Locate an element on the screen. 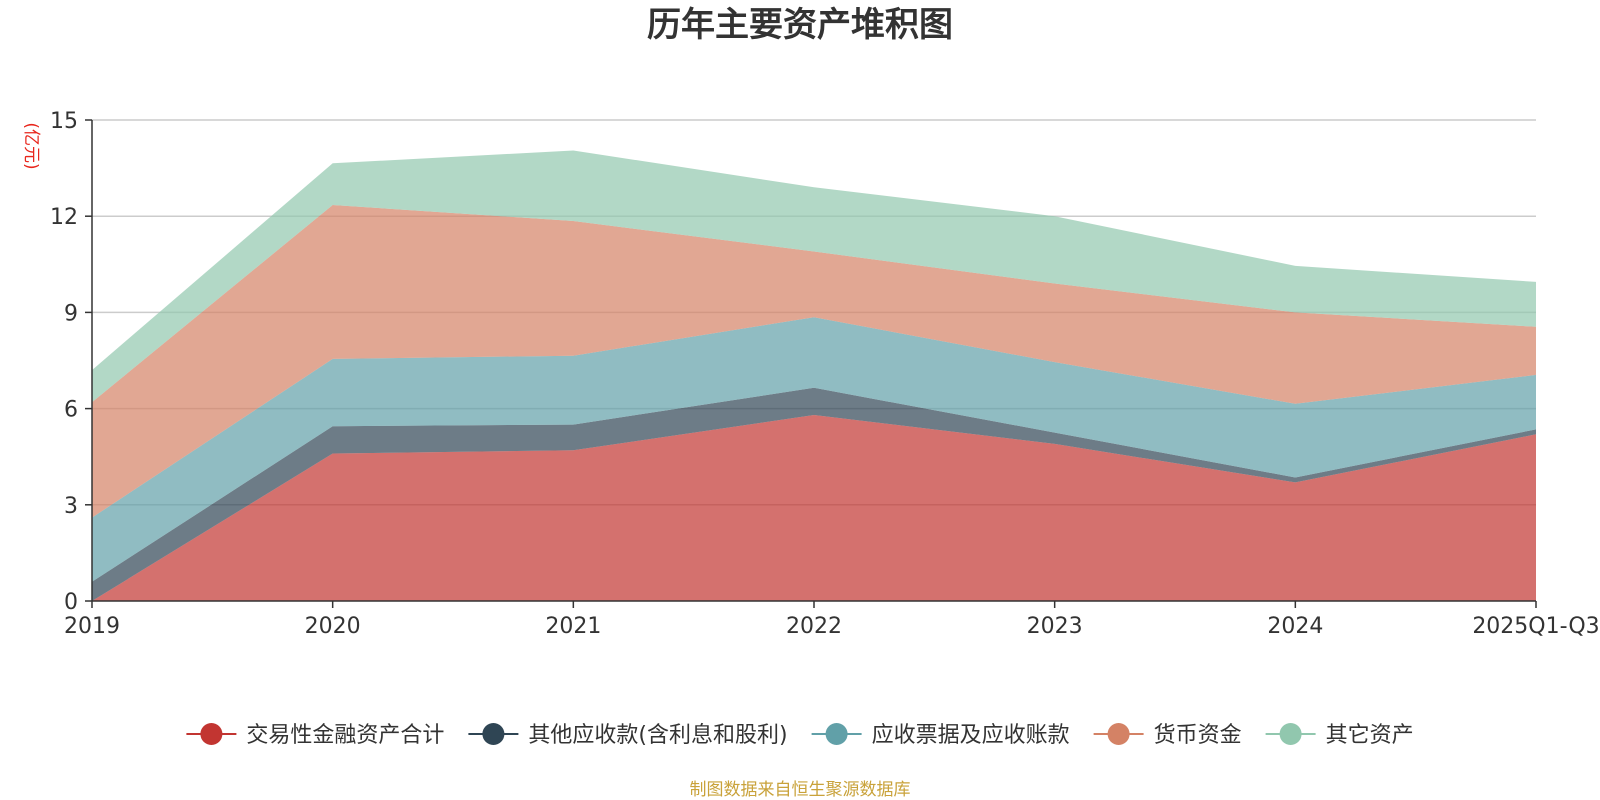  y-axis-ticks: 0 3 6 9 12 15 is located at coordinates (71, 362).